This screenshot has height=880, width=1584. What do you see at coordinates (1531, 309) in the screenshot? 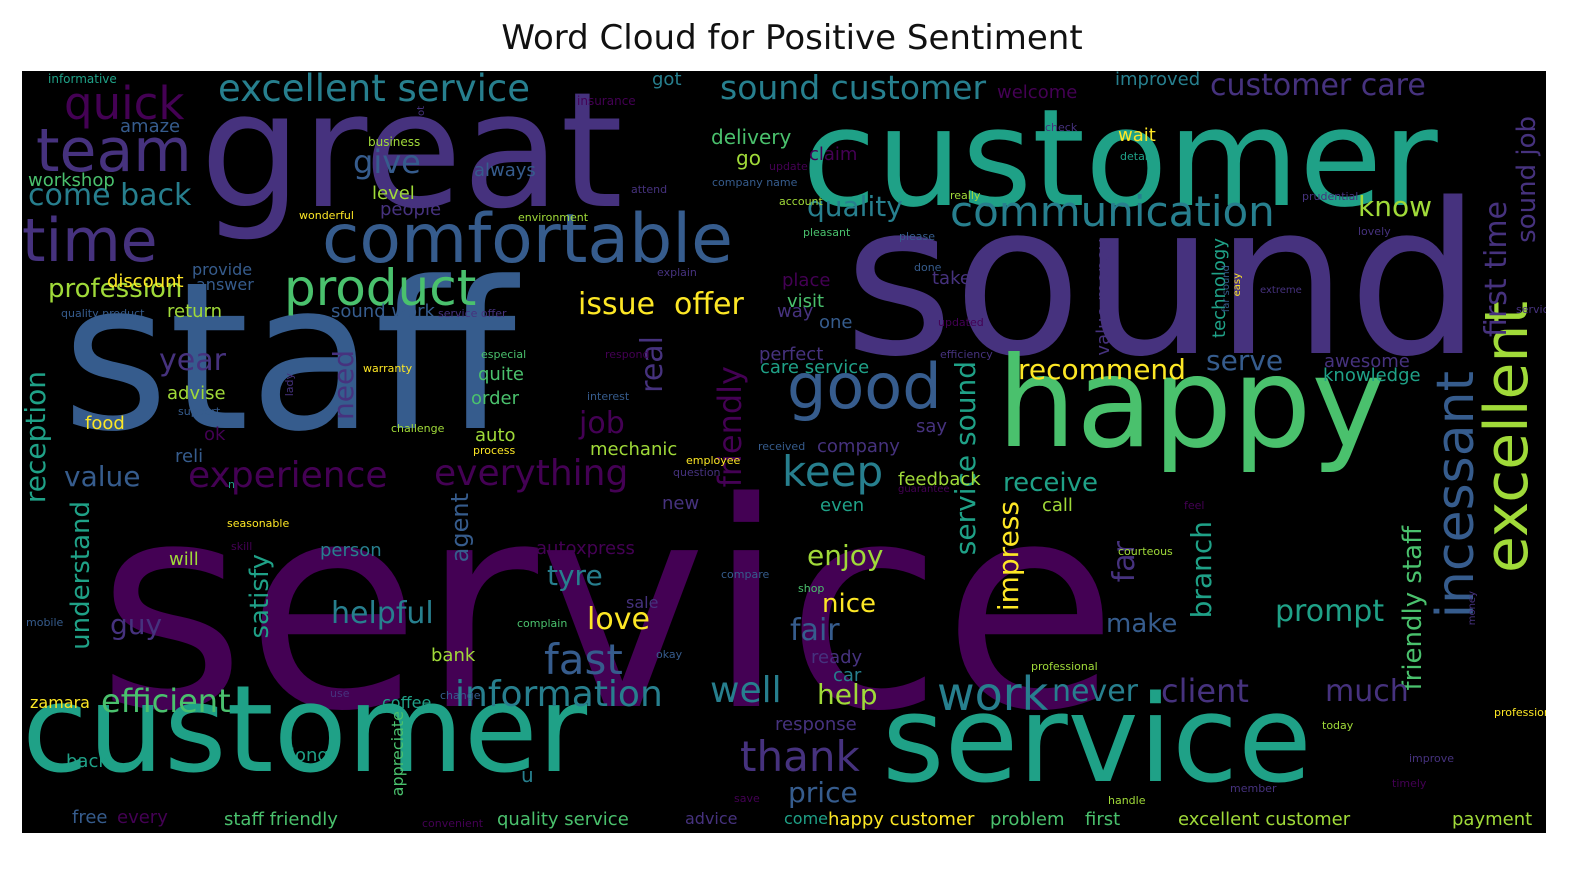
I see `word-service-delivery: service delivery` at bounding box center [1531, 309].